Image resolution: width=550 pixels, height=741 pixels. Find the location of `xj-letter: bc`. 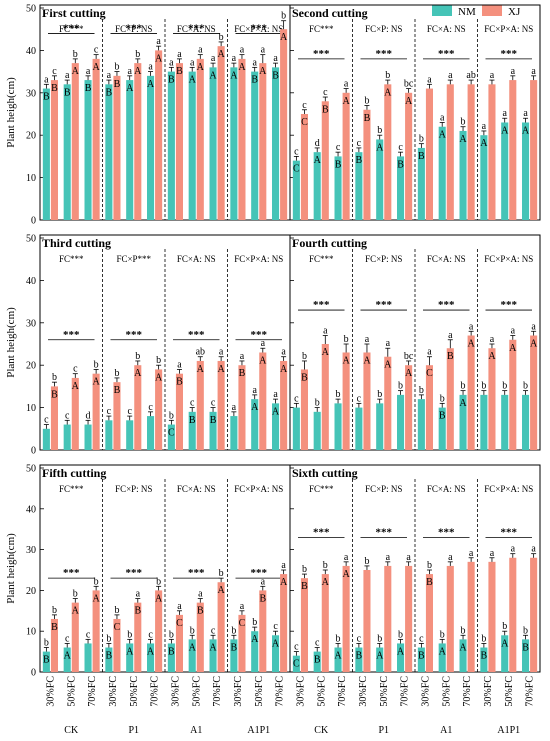

xj-letter: bc is located at coordinates (409, 84).